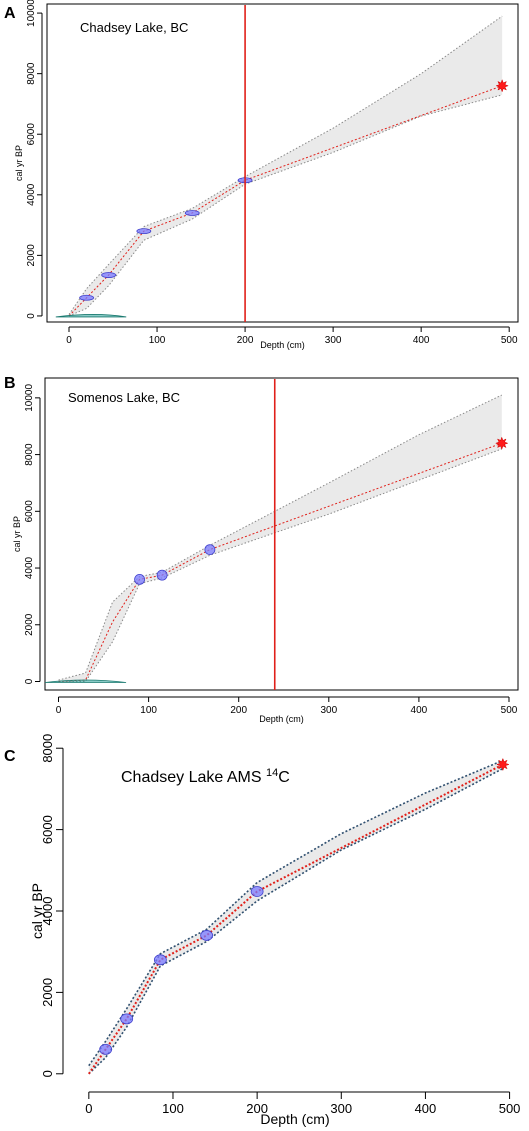 The width and height of the screenshot is (529, 1131). What do you see at coordinates (272, 773) in the screenshot?
I see `title-superscript: 14` at bounding box center [272, 773].